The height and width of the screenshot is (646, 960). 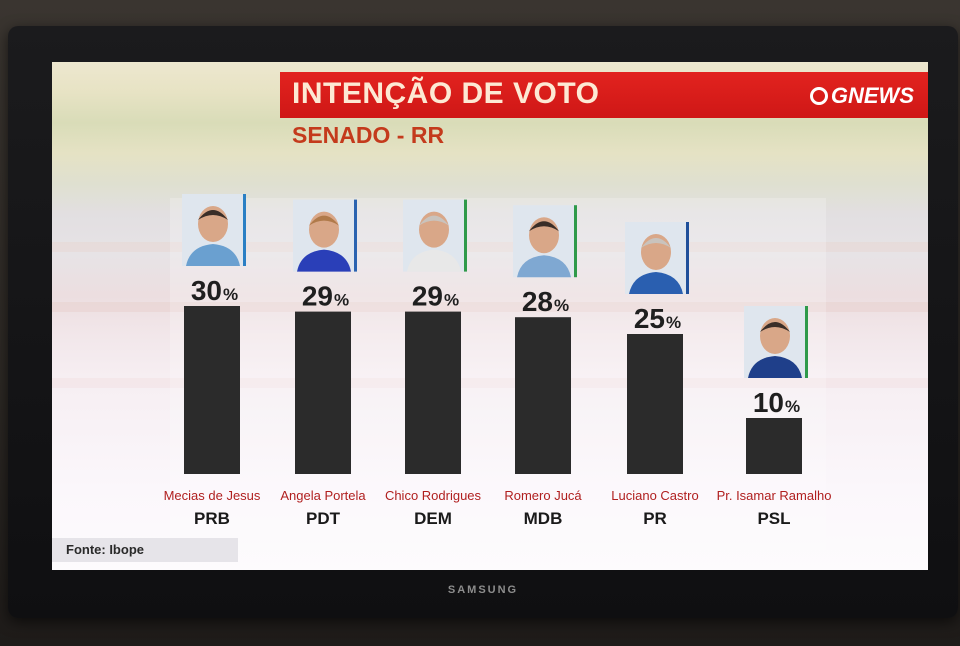 What do you see at coordinates (433, 392) in the screenshot?
I see `bar-dem` at bounding box center [433, 392].